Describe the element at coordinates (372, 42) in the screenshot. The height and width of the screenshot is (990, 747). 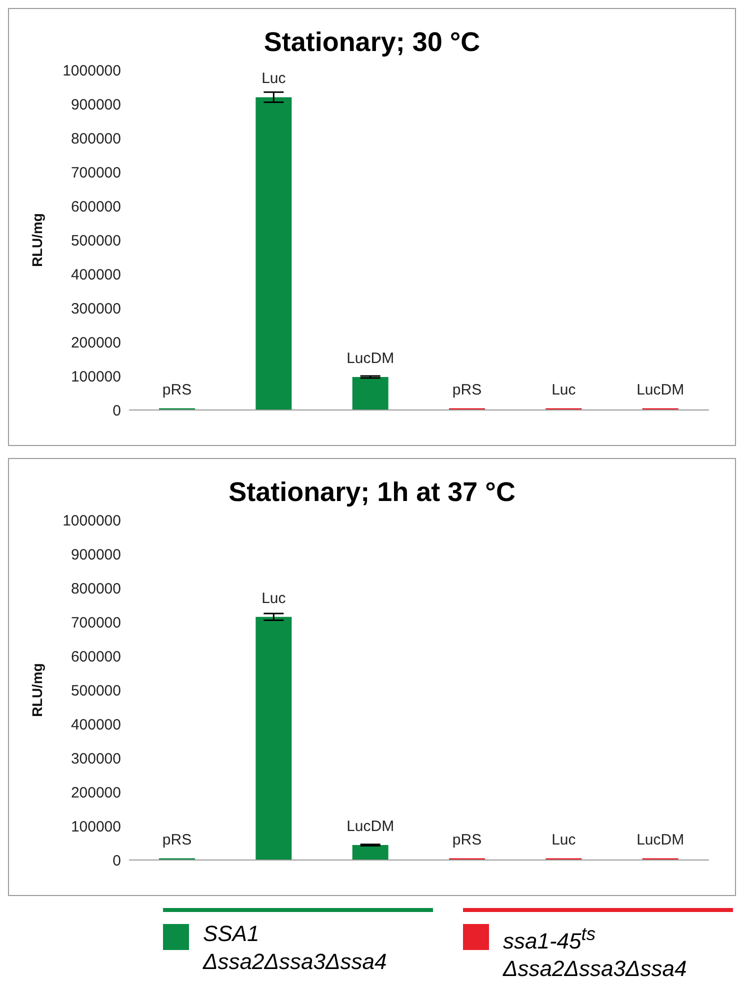
I see `chart-title: Stationary; 30 °C` at that location.